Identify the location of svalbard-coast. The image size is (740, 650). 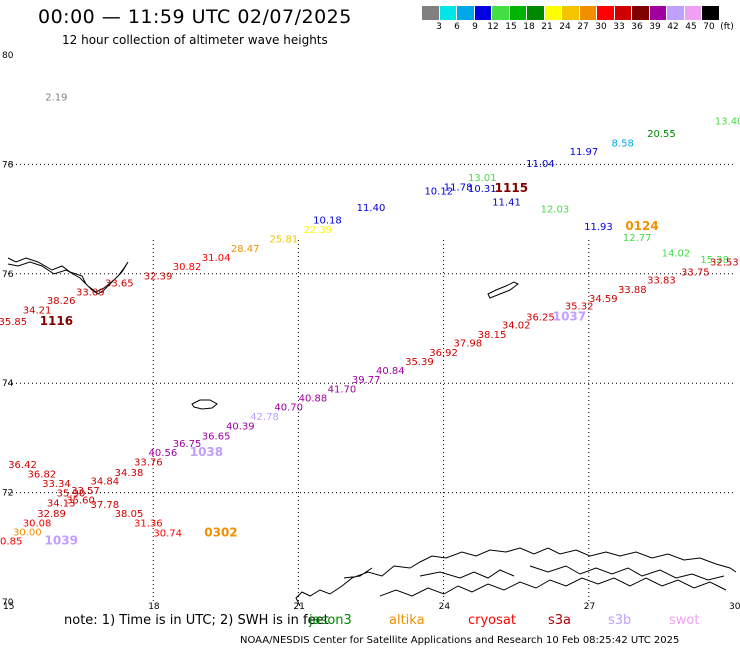
(68, 276).